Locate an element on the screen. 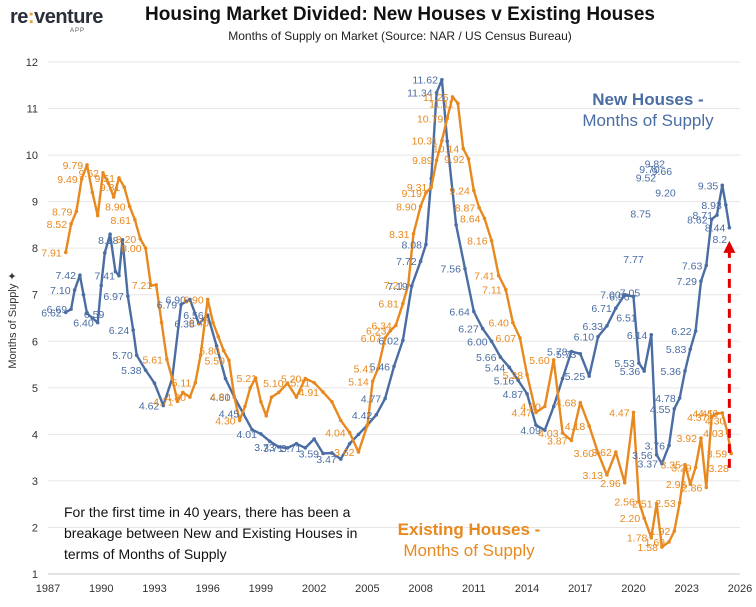  data-label: 5.25 is located at coordinates (575, 377).